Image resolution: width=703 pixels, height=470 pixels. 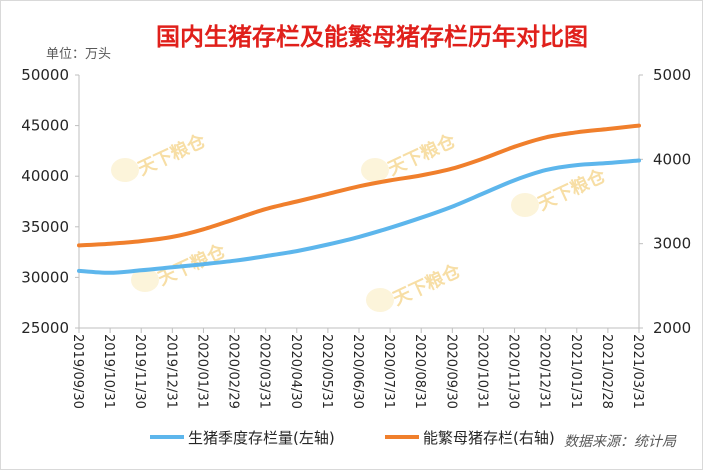 What do you see at coordinates (489, 438) in the screenshot?
I see `legend-label-2: 能繁母猪存栏(右轴)` at bounding box center [489, 438].